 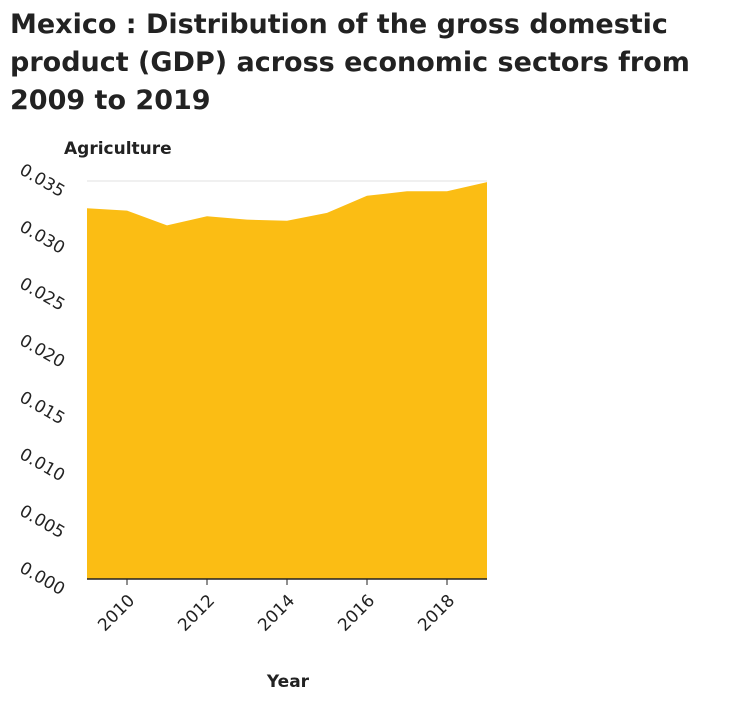 I want to click on x-tick-labels: 2010 2012 2014 2016 2018, so click(x=276, y=613).